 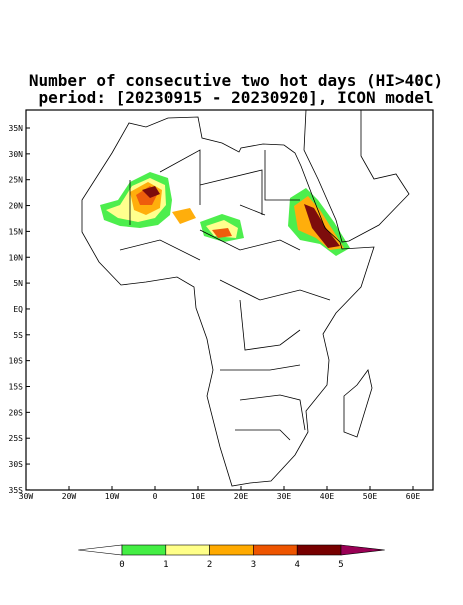 What do you see at coordinates (16, 490) in the screenshot?
I see `lat-label: 35S` at bounding box center [16, 490].